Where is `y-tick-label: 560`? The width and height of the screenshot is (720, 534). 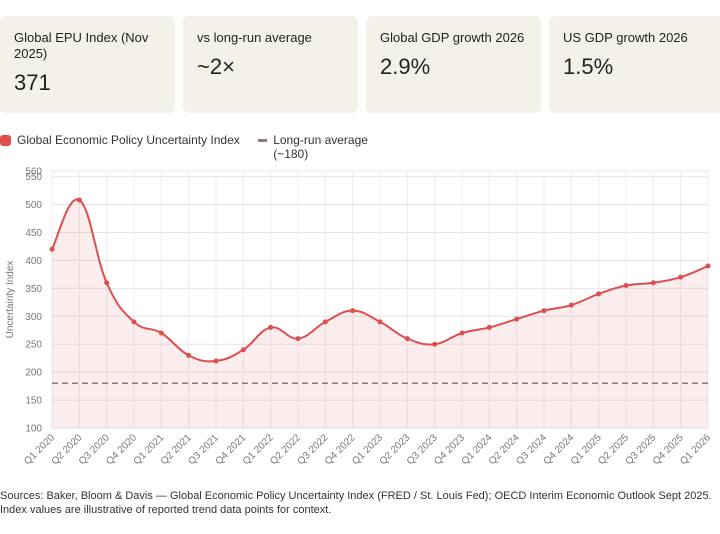 y-tick-label: 560 is located at coordinates (33, 172).